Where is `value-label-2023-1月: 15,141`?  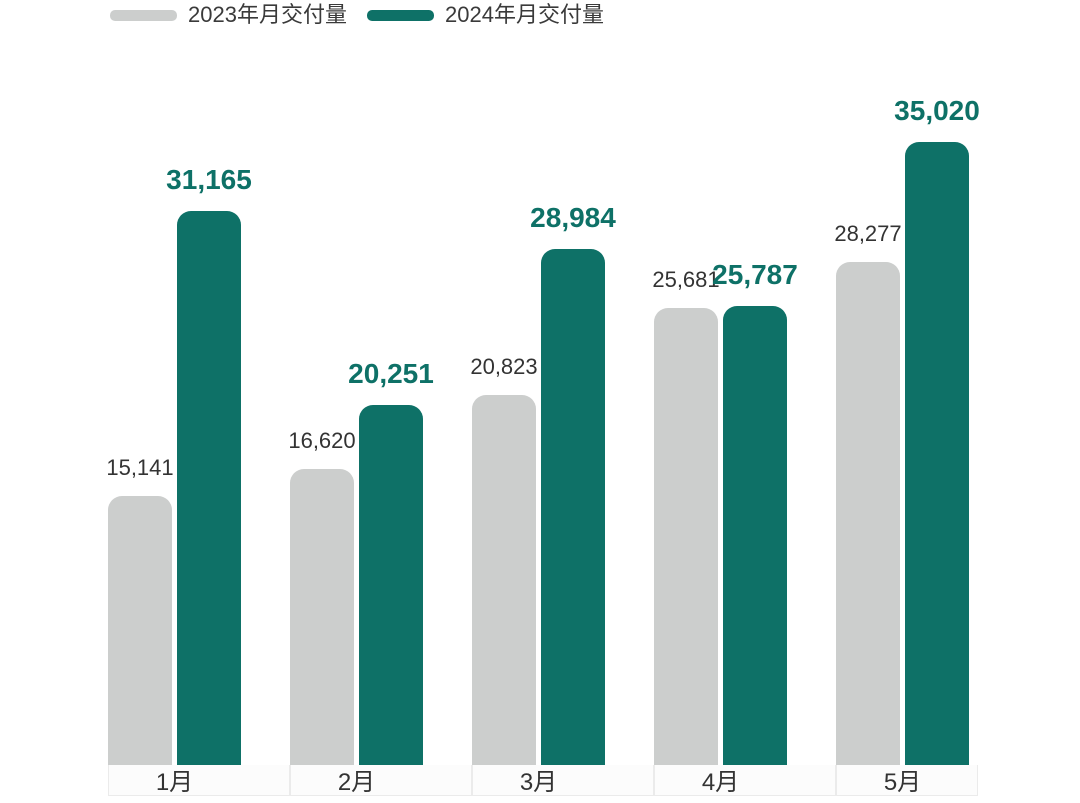
value-label-2023-1月: 15,141 is located at coordinates (140, 467).